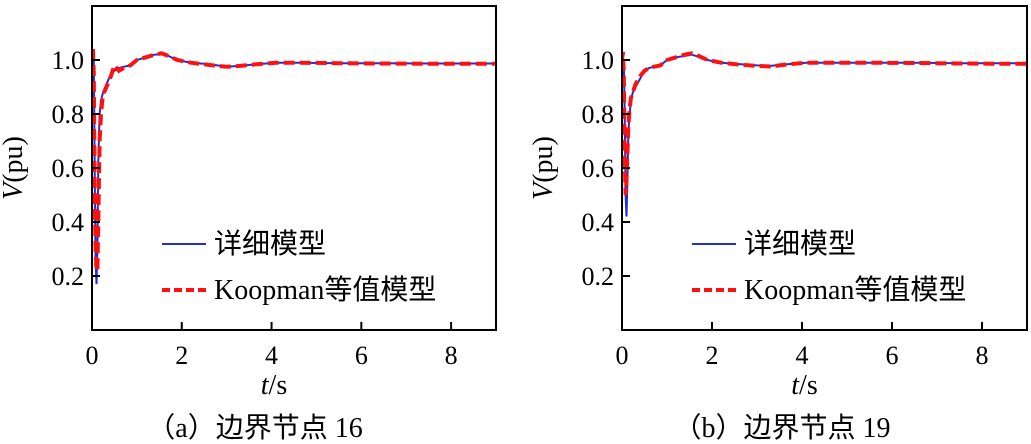  I want to click on series-koopman-line, so click(824, 123).